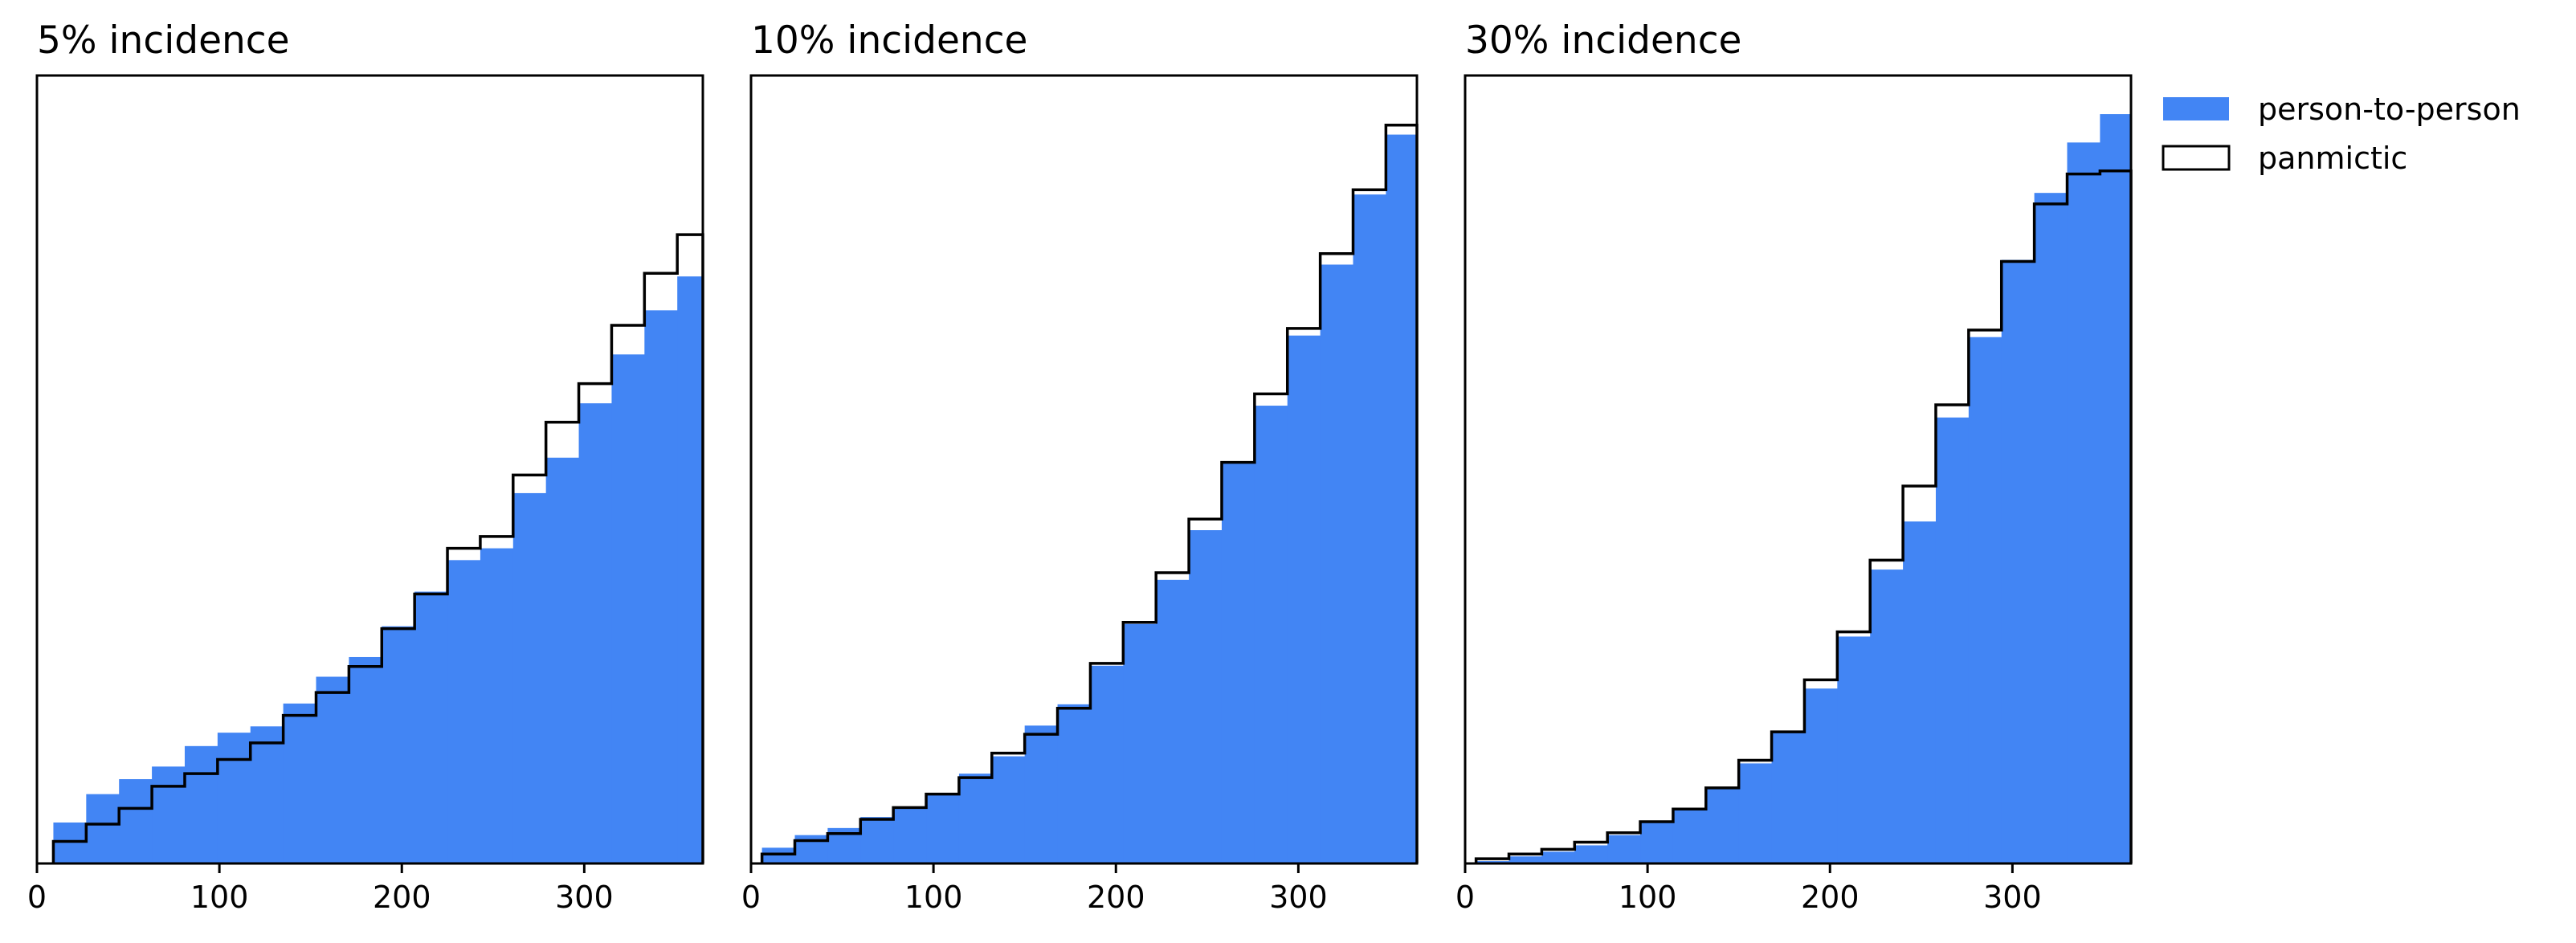 This screenshot has width=2576, height=943. Describe the element at coordinates (2389, 109) in the screenshot. I see `legend-label: person-to-person` at that location.